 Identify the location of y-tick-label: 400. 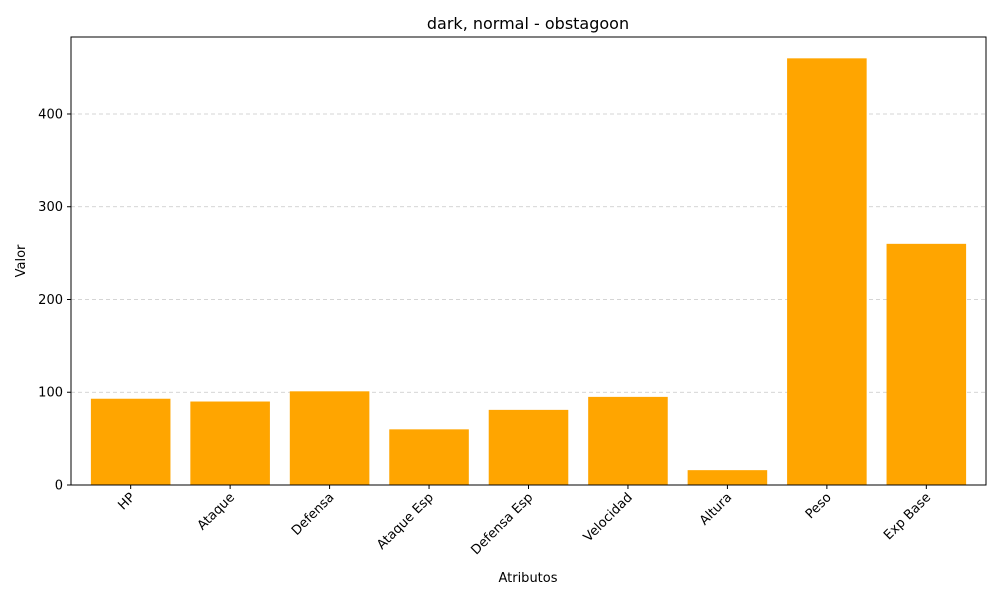
(50, 114).